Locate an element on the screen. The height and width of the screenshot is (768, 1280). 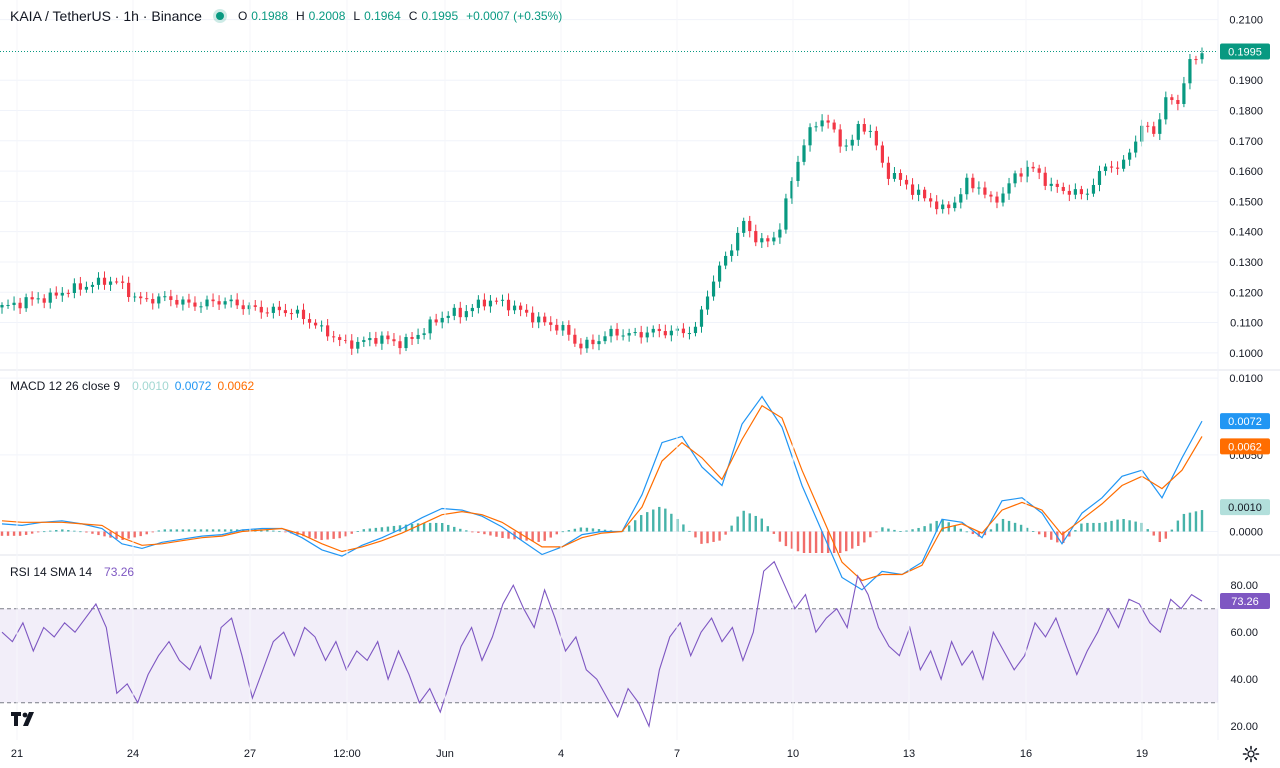
gear-icon is located at coordinates (1251, 754).